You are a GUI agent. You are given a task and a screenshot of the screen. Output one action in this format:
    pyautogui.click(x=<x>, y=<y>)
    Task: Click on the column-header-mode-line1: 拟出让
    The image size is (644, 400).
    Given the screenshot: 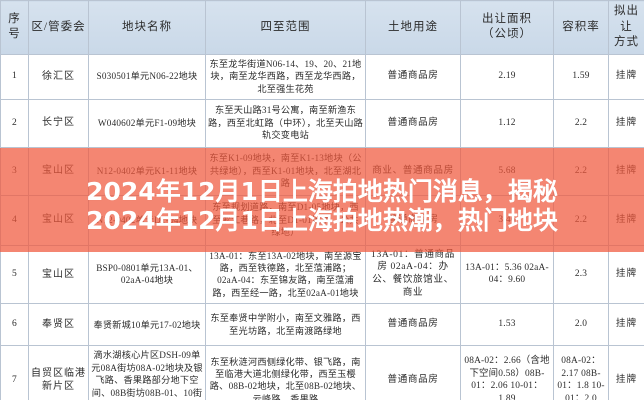 What is the action you would take?
    pyautogui.click(x=626, y=19)
    